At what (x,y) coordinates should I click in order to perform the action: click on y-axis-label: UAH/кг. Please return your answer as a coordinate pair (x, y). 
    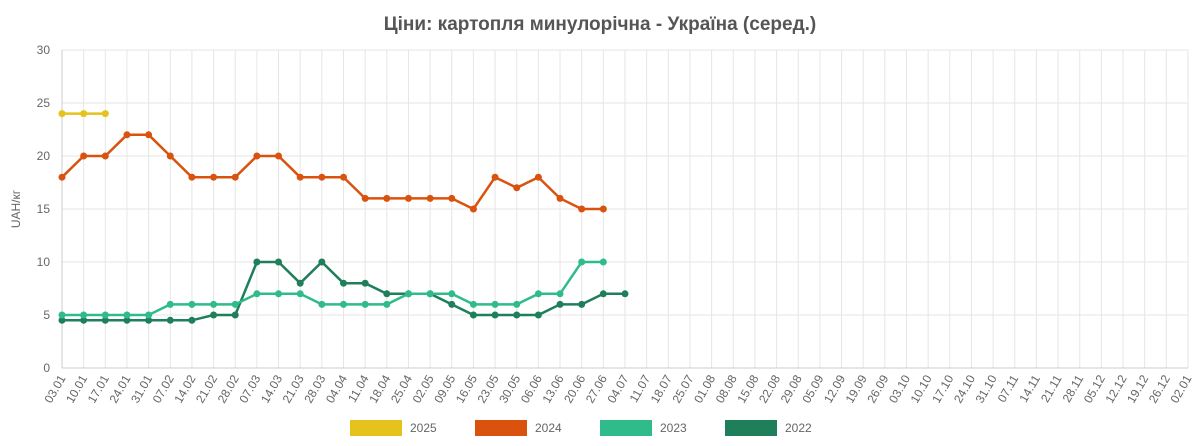
    Looking at the image, I should click on (16, 208).